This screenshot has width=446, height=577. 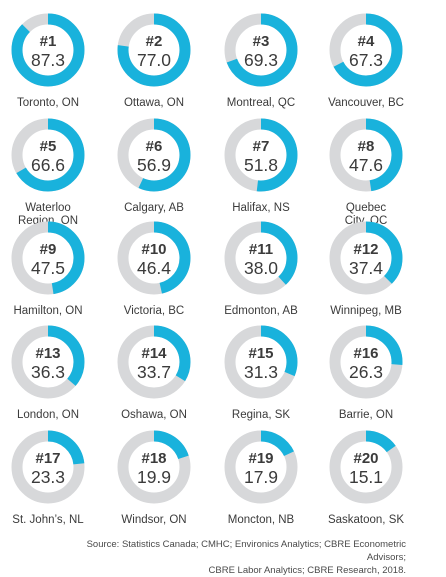 I want to click on city-label: Edmonton, AB, so click(x=261, y=311).